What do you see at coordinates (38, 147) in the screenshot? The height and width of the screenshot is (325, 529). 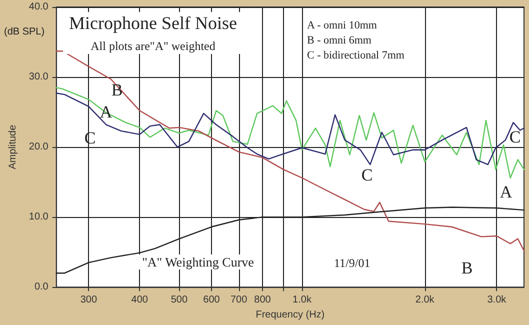 I see `y-tick-label: 20.0` at bounding box center [38, 147].